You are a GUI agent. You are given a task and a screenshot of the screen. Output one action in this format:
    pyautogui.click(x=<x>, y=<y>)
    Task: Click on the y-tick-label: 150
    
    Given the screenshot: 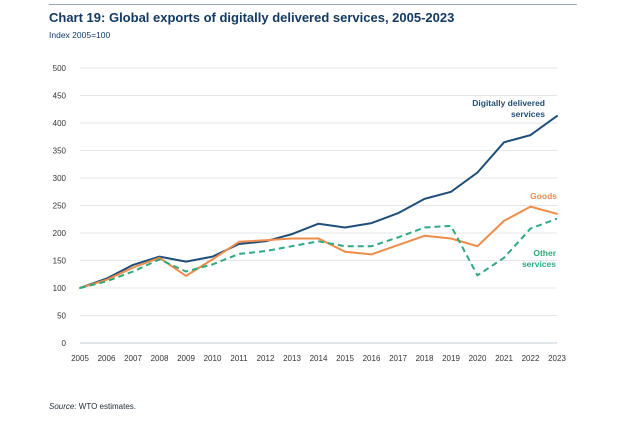 What is the action you would take?
    pyautogui.click(x=60, y=261)
    